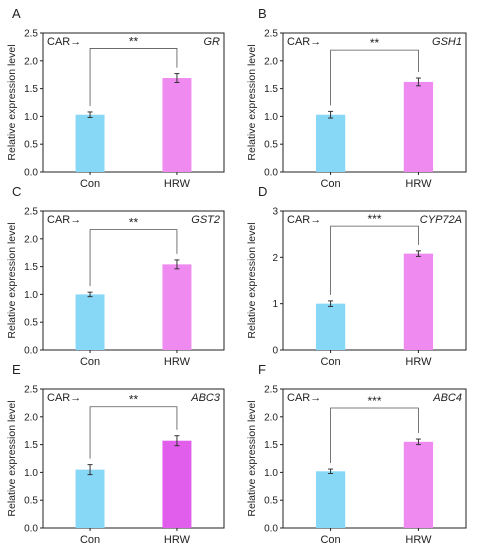 Image resolution: width=479 pixels, height=550 pixels. What do you see at coordinates (205, 220) in the screenshot?
I see `gene-name: GST2` at bounding box center [205, 220].